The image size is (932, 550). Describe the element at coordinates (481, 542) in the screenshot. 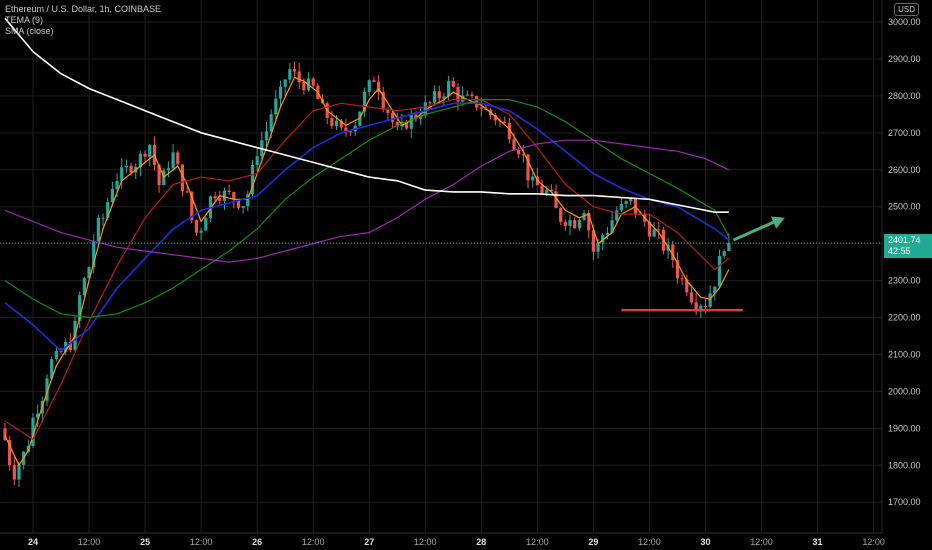

I see `time-tick-label: 28` at that location.